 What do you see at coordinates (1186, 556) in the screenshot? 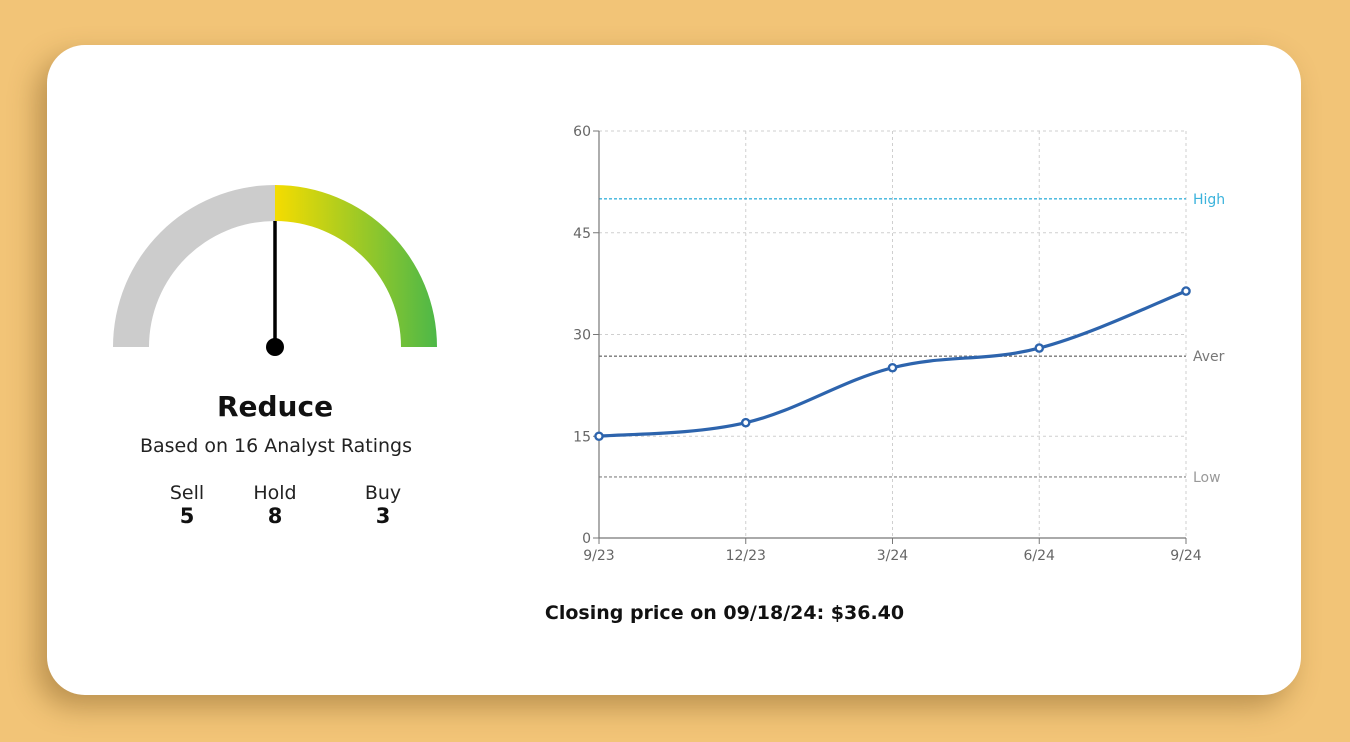
I see `x-tick-label: 9/24` at bounding box center [1186, 556].